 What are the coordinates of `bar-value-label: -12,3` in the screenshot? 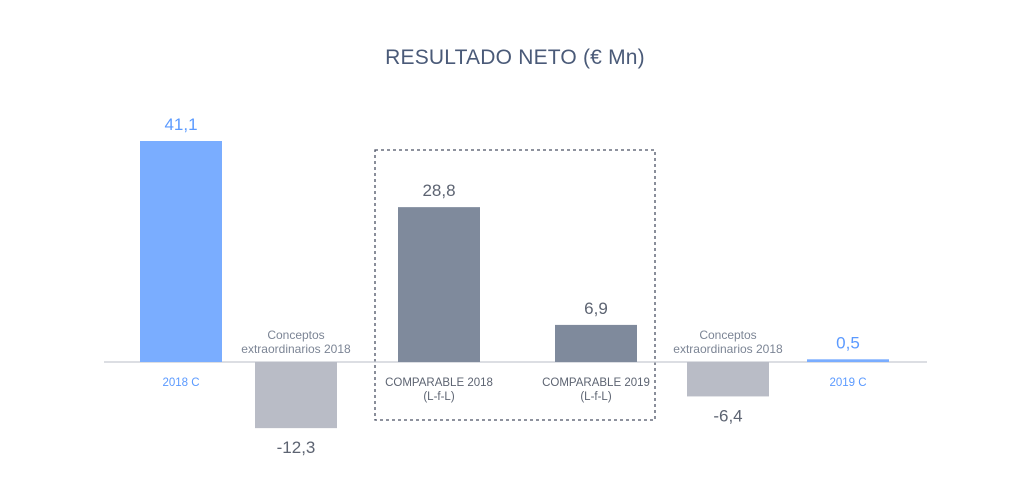 It's located at (296, 447).